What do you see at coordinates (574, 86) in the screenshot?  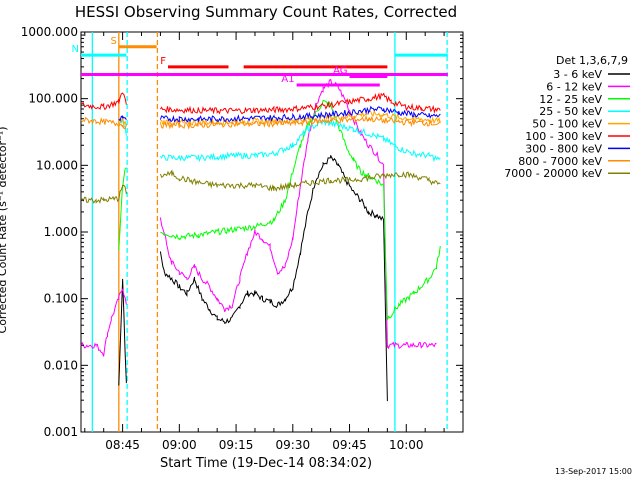 I see `legend-label-1: 6 - 12 keV` at bounding box center [574, 86].